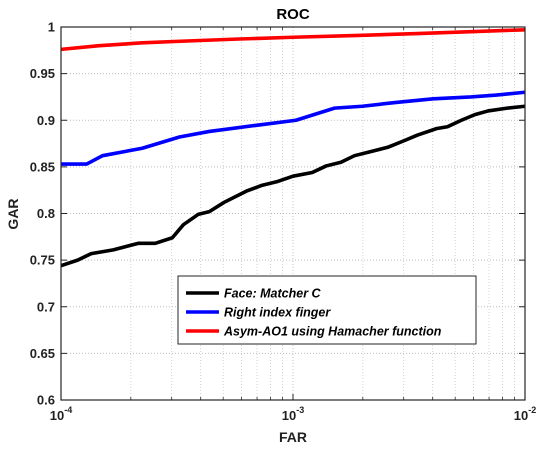 Image resolution: width=550 pixels, height=451 pixels. What do you see at coordinates (293, 14) in the screenshot?
I see `chart-title: ROC` at bounding box center [293, 14].